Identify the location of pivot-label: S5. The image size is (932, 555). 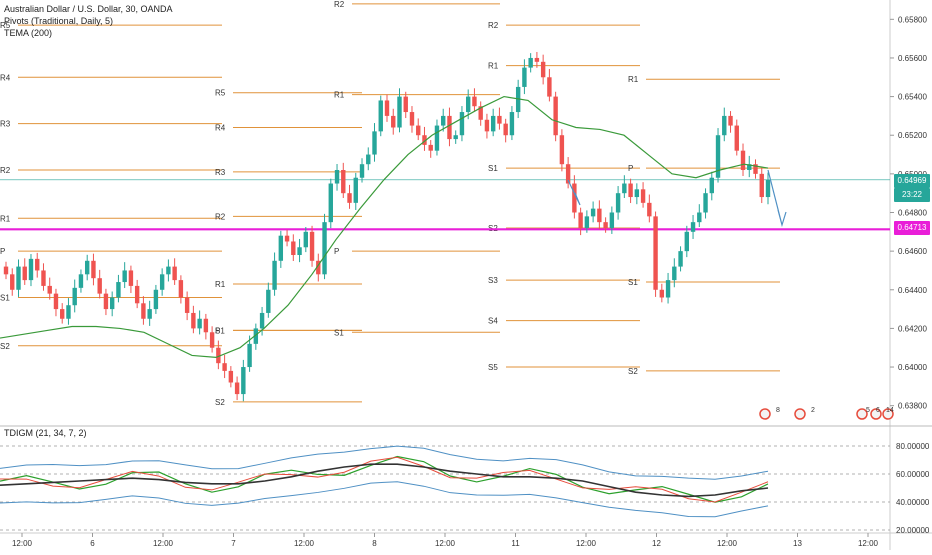
(493, 367).